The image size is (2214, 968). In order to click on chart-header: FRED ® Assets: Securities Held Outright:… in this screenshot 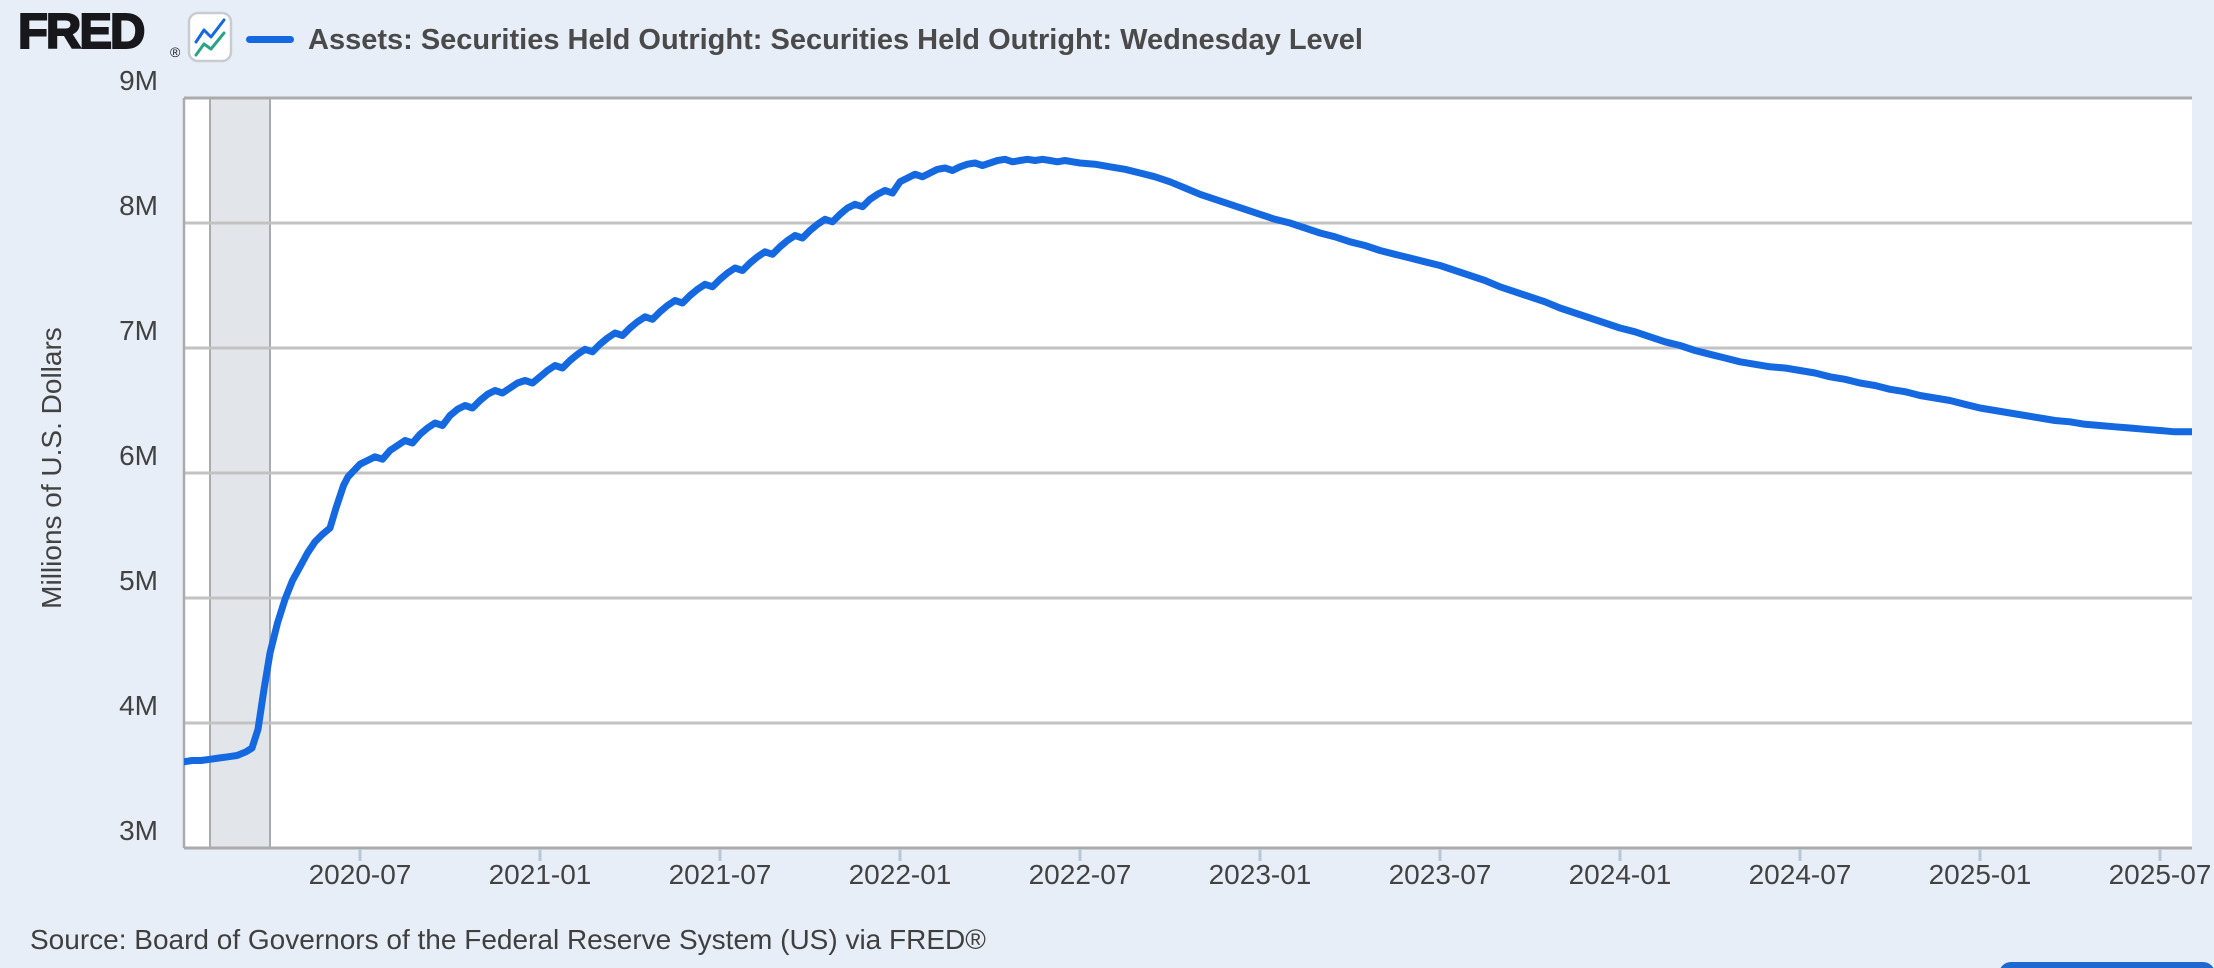, I will do `click(1107, 35)`.